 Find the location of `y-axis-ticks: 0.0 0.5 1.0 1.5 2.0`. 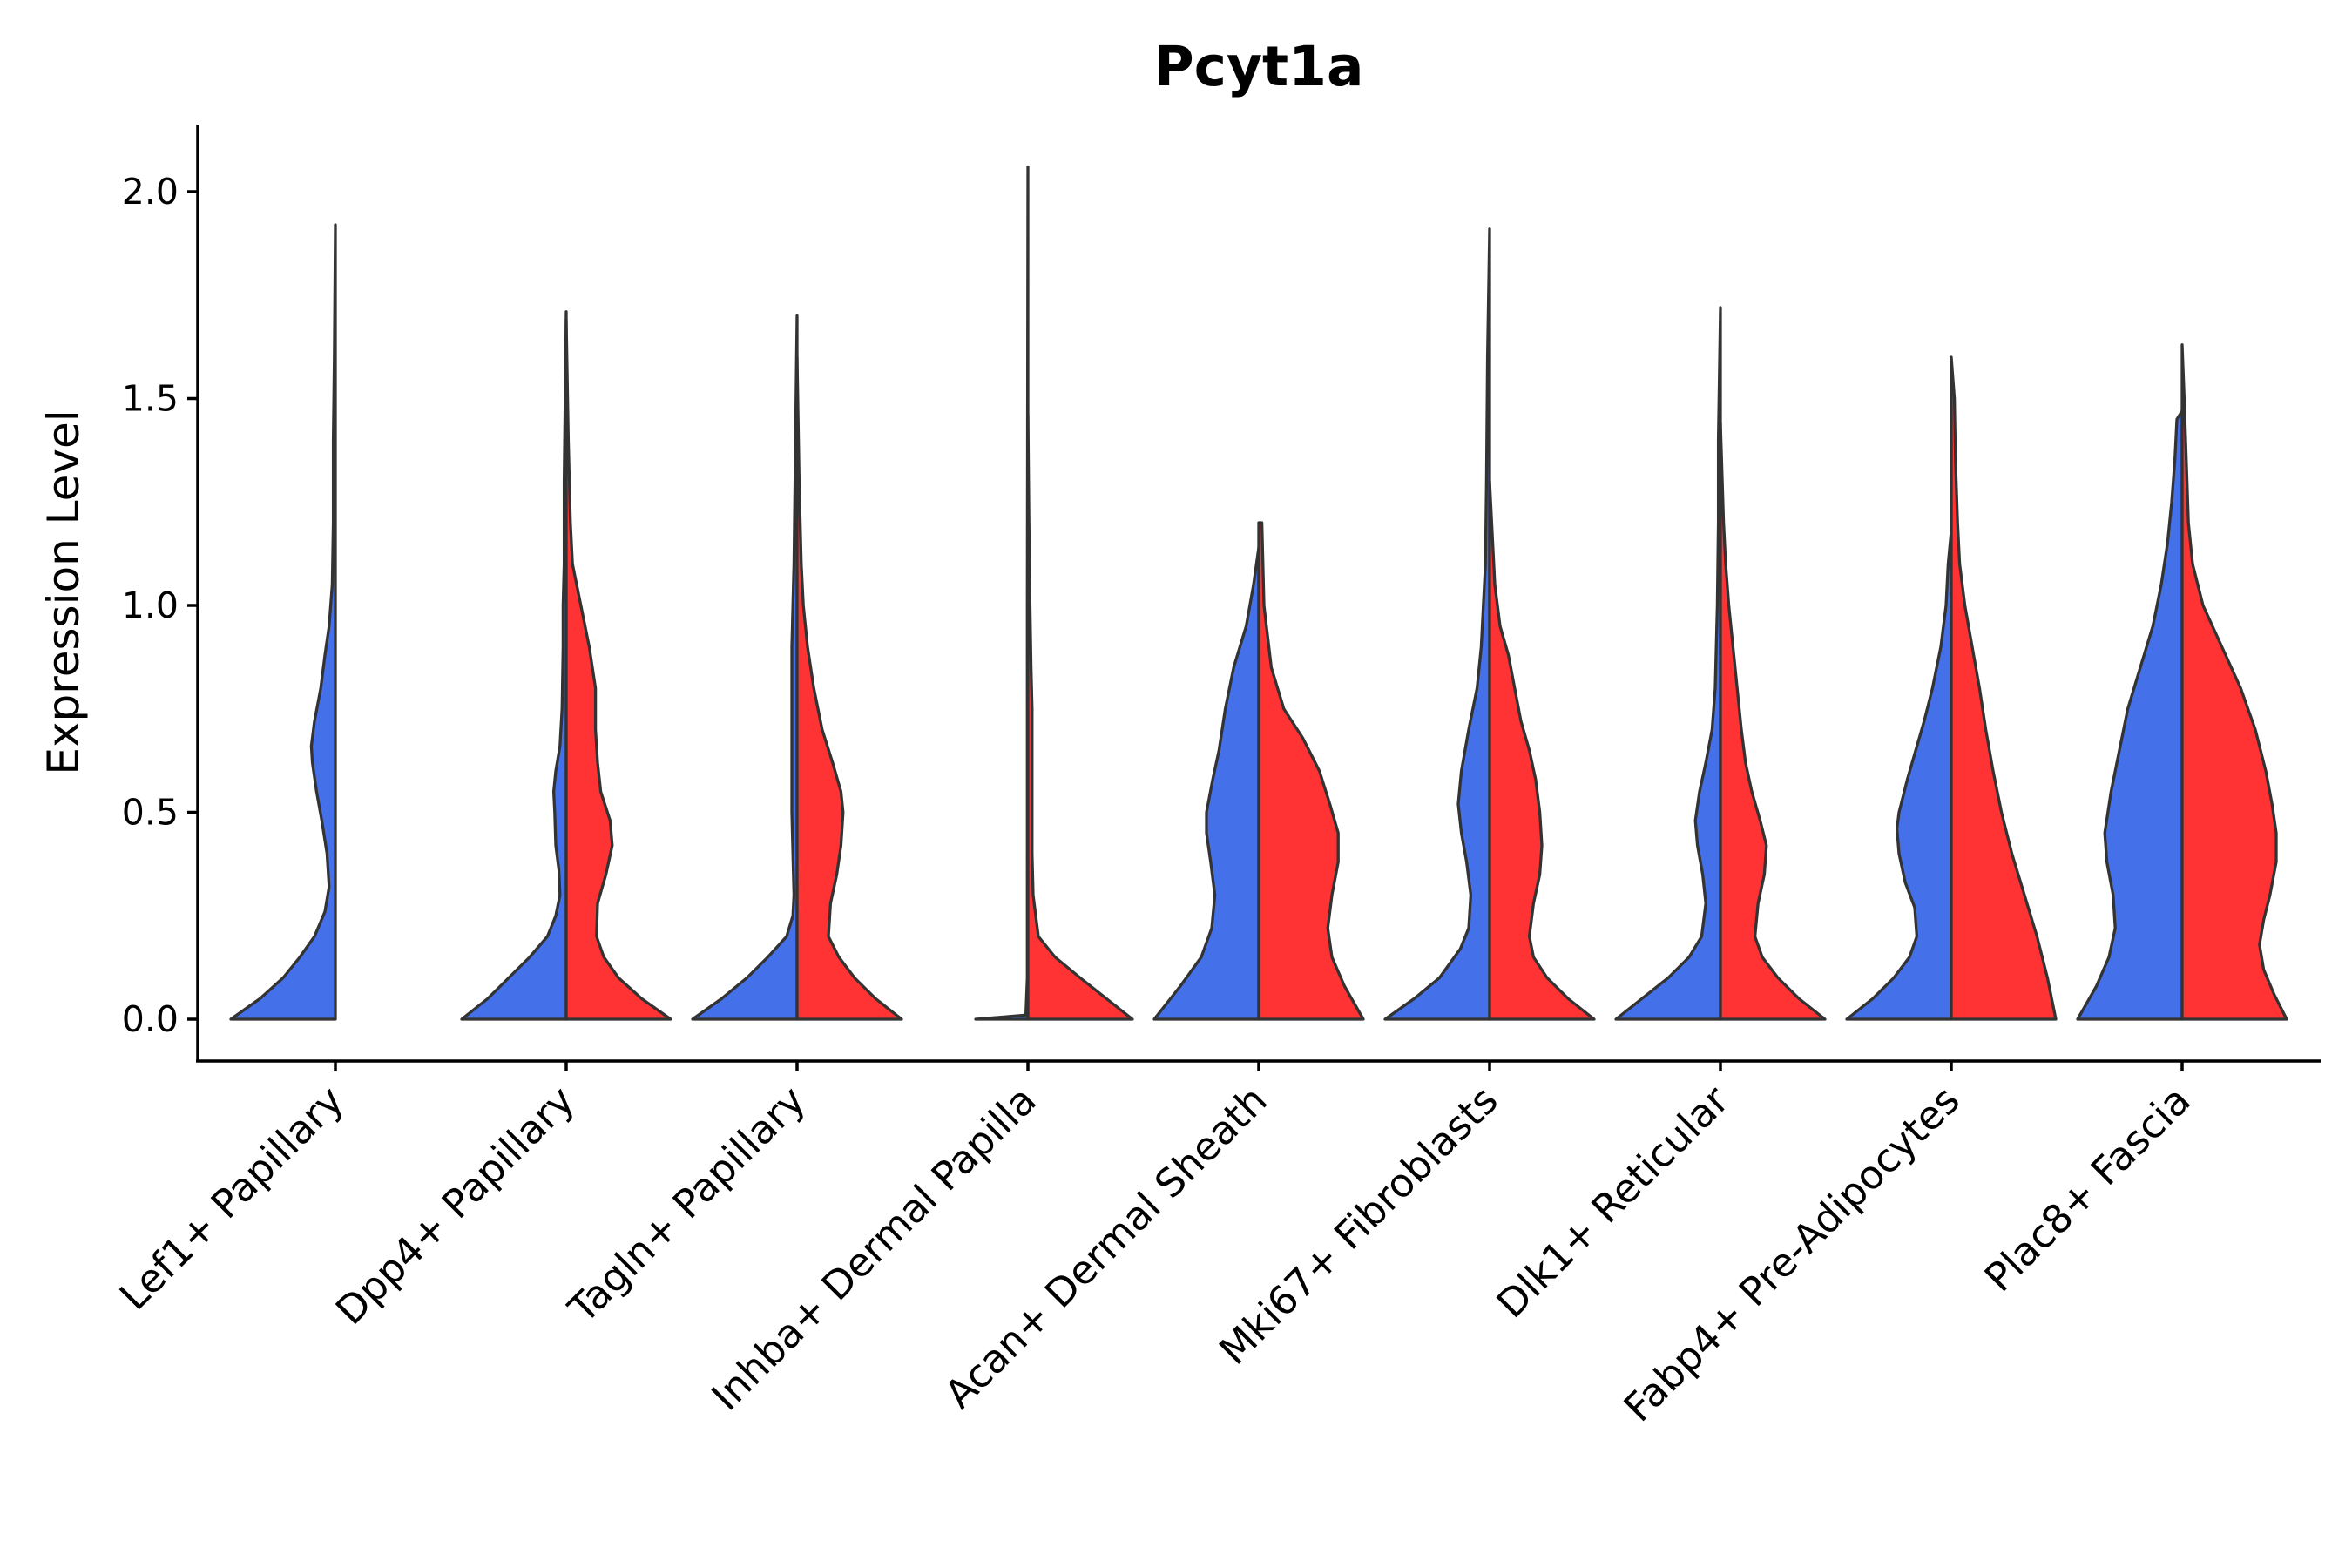

y-axis-ticks: 0.0 0.5 1.0 1.5 2.0 is located at coordinates (160, 605).